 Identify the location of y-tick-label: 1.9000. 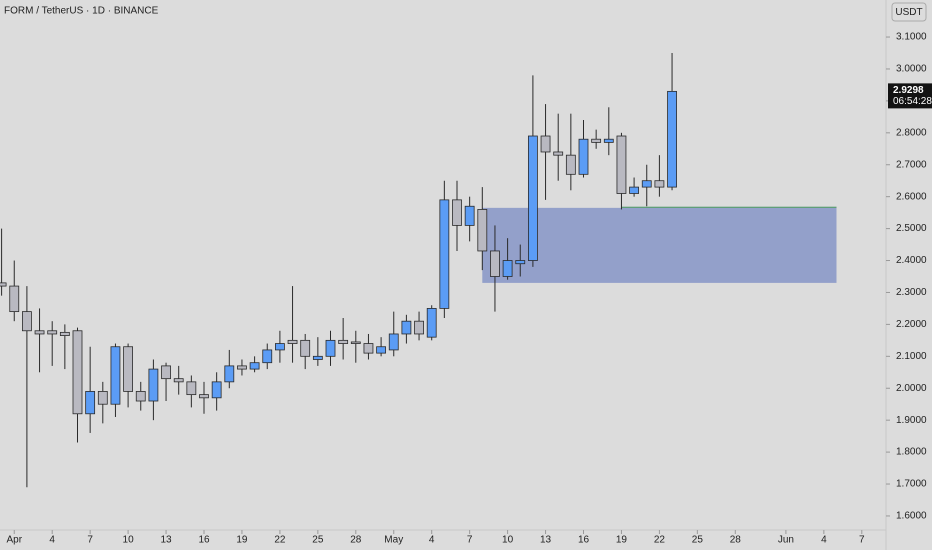
(911, 420).